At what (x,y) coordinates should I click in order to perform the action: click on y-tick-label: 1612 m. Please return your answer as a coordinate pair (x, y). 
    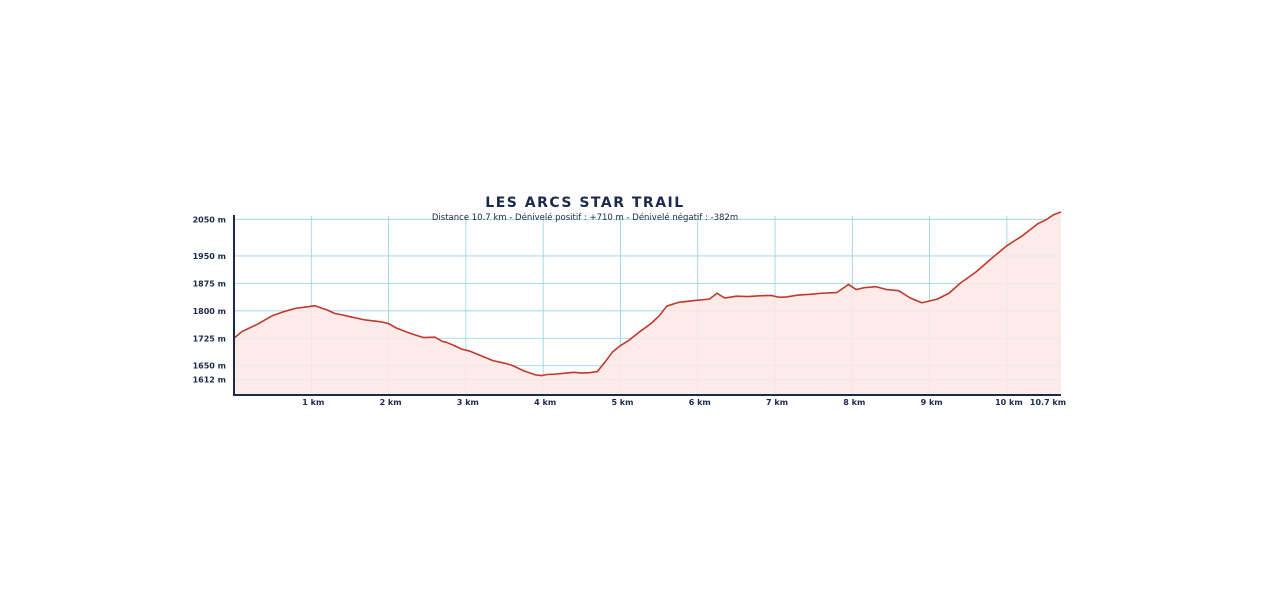
    Looking at the image, I should click on (209, 380).